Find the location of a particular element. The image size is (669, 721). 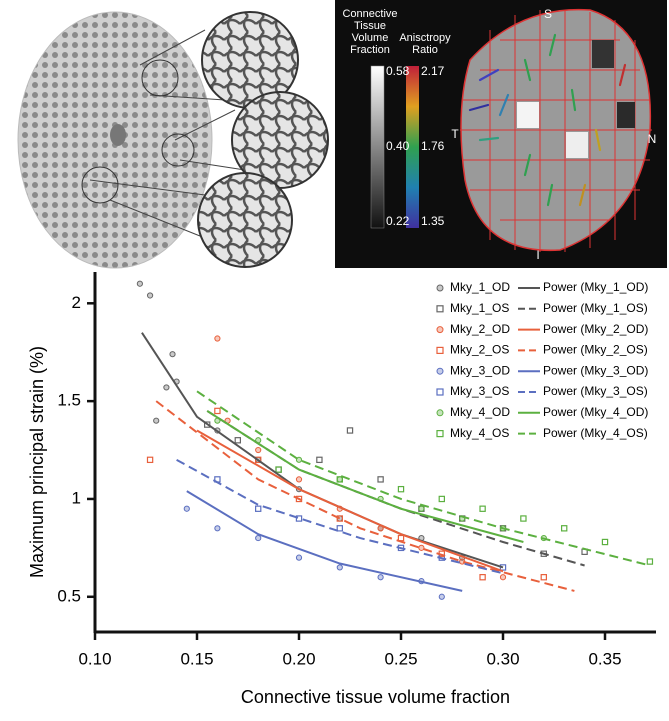

colorbar-title: Anisctropy is located at coordinates (425, 38).